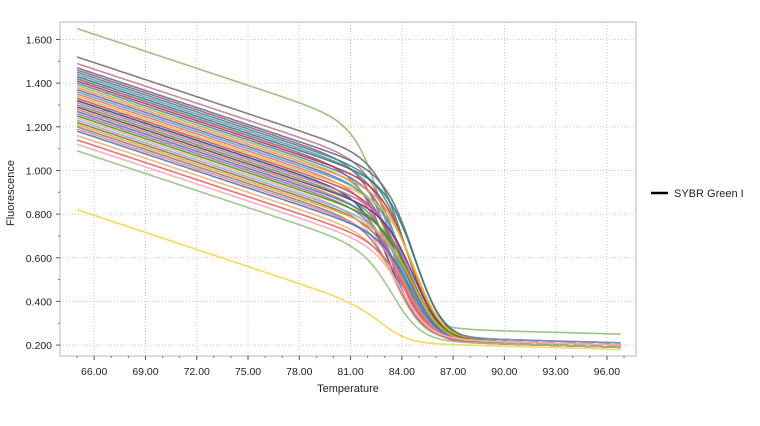 This screenshot has width=760, height=426. Describe the element at coordinates (39, 128) in the screenshot. I see `y-tick-label: 1.200` at that location.